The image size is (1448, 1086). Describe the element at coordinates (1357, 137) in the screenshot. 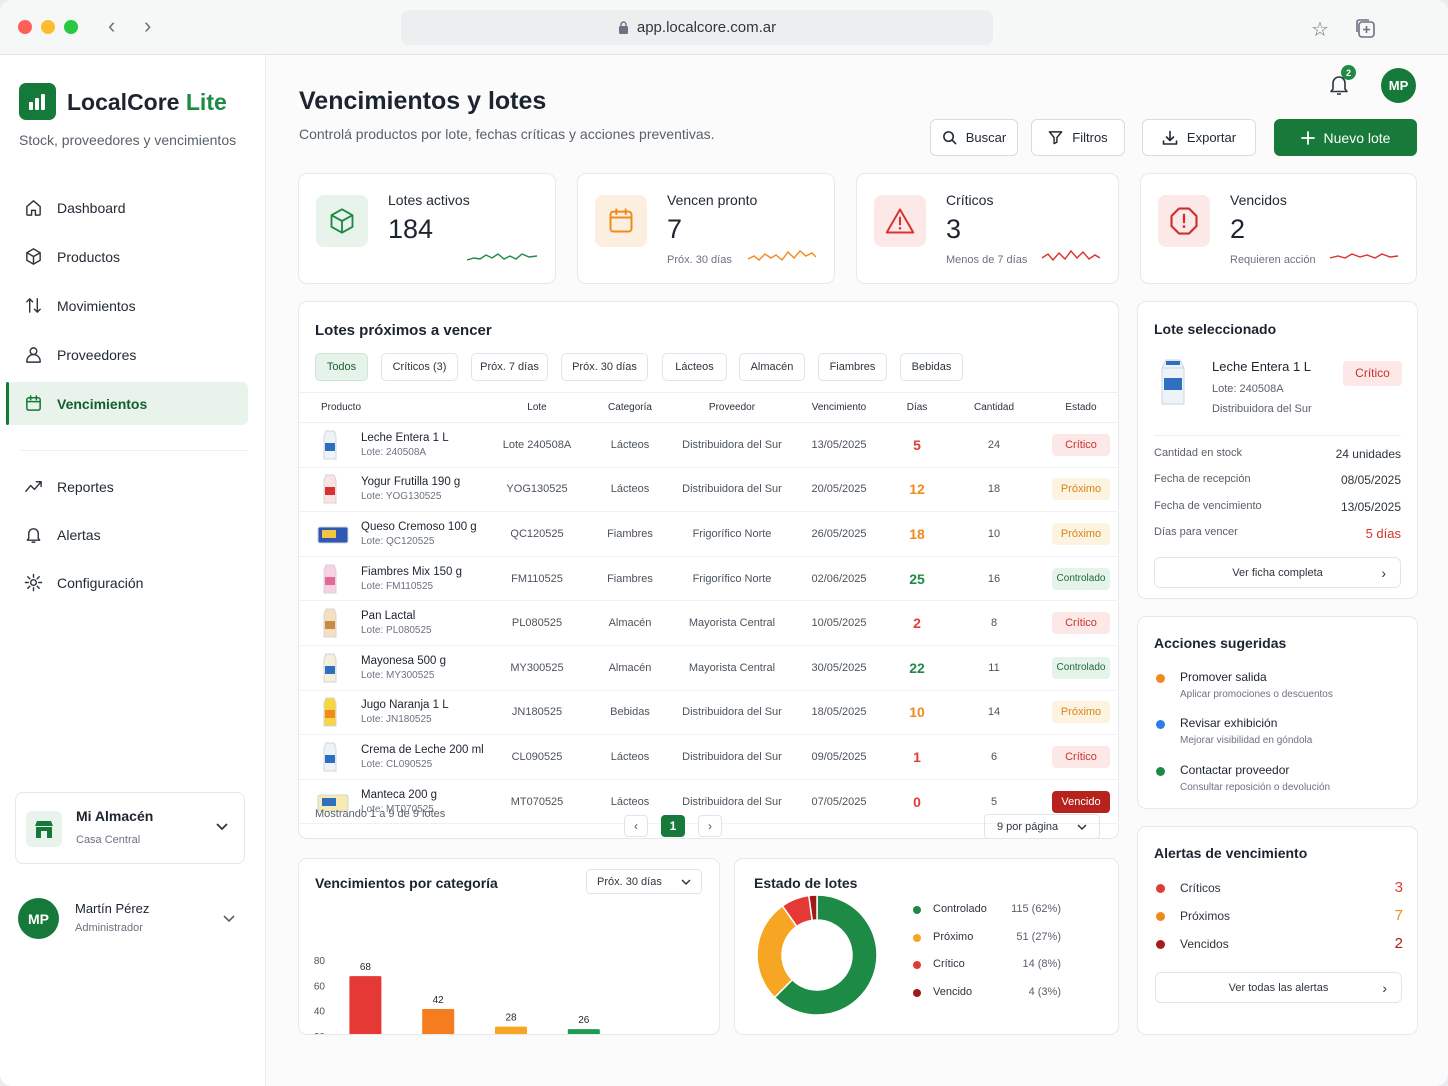

I see `new-lot-label: Nuevo lote` at that location.